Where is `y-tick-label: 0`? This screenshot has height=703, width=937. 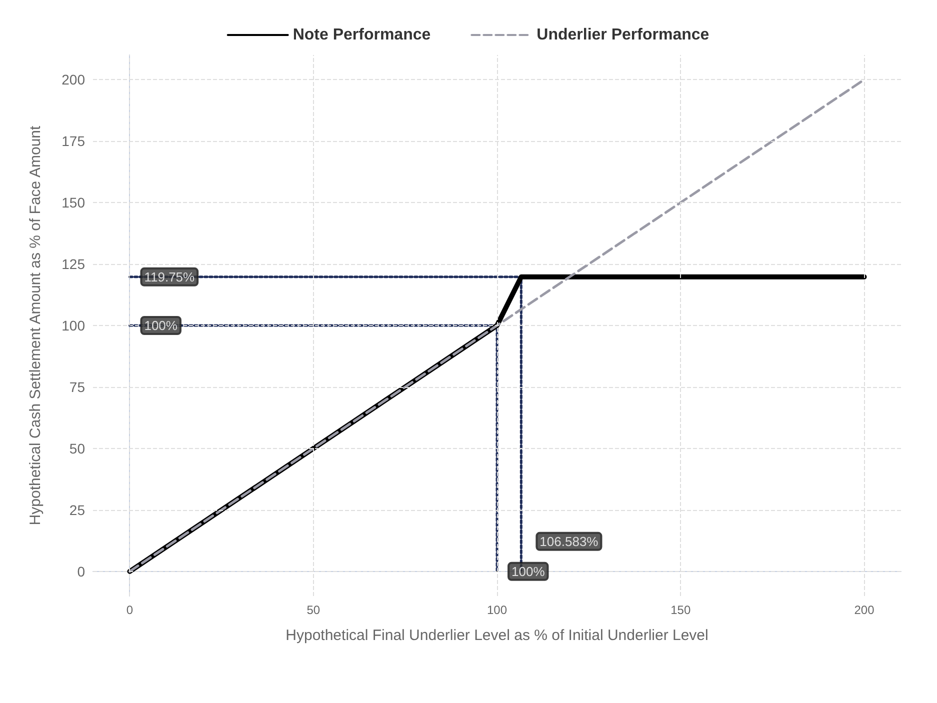 y-tick-label: 0 is located at coordinates (81, 571).